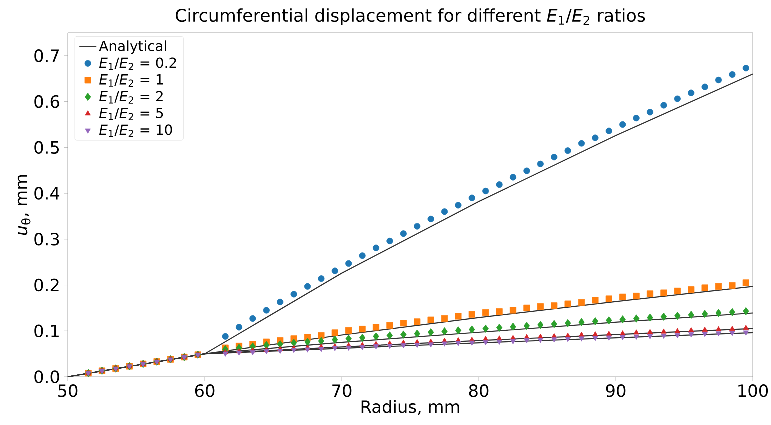 This screenshot has height=425, width=771. I want to click on x-tick-label: 60, so click(205, 391).